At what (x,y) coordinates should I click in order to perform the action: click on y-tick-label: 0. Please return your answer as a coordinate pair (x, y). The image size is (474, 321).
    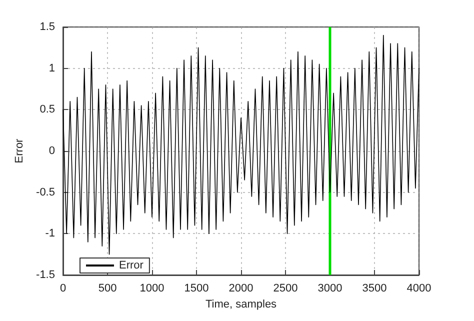
    Looking at the image, I should click on (51, 151).